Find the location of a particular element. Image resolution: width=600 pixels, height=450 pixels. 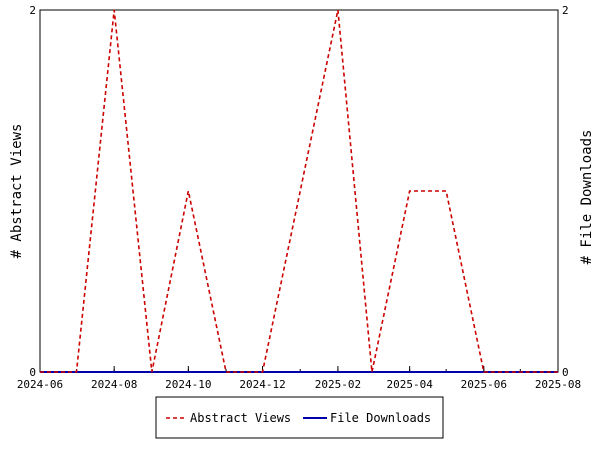

y-axis-left-ticks: 02 is located at coordinates (37, 191).